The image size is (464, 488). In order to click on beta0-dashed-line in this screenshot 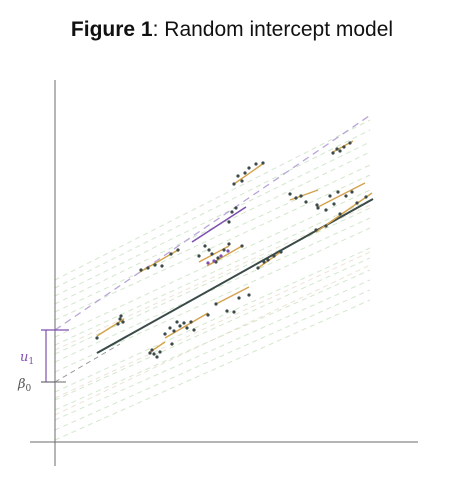, I will do `click(87, 363)`.